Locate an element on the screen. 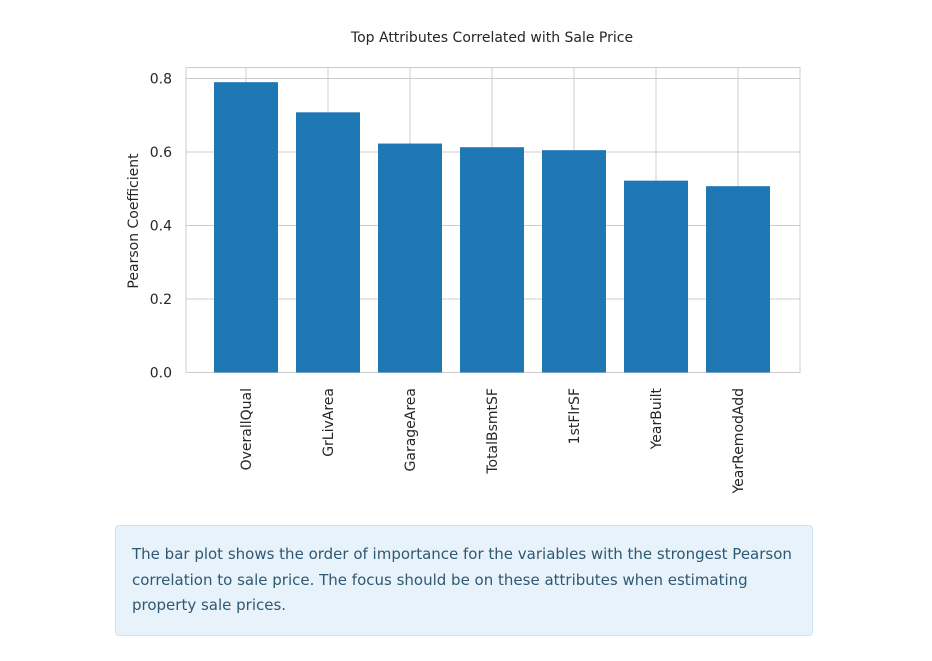  y-tick-label: 0.4 is located at coordinates (161, 227).